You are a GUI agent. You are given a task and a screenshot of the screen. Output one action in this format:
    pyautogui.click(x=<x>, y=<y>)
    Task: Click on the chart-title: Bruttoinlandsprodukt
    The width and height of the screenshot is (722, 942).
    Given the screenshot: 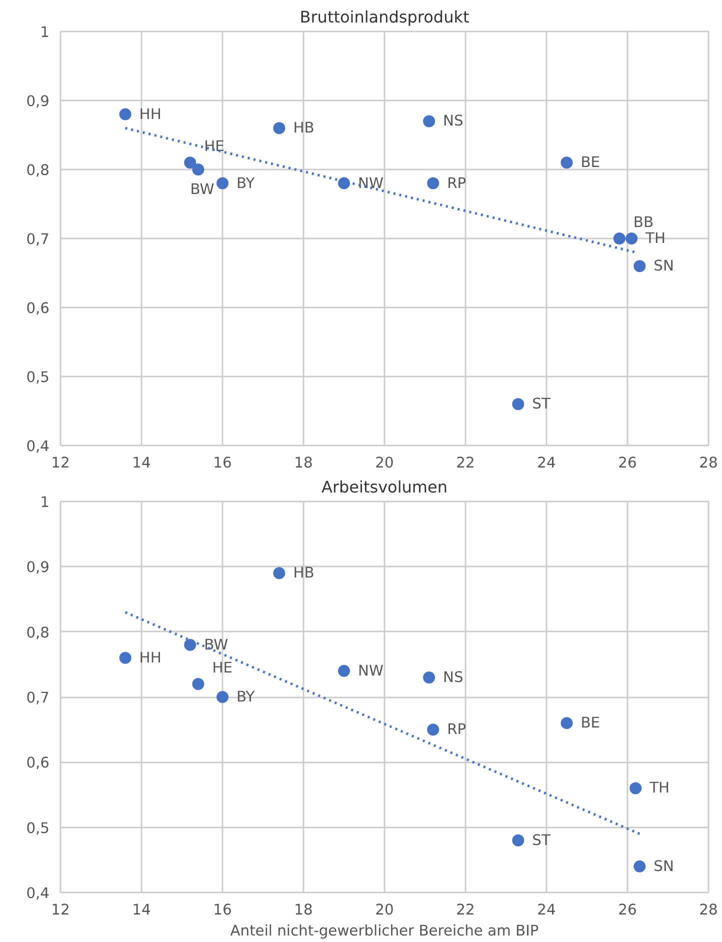 What is the action you would take?
    pyautogui.click(x=385, y=17)
    